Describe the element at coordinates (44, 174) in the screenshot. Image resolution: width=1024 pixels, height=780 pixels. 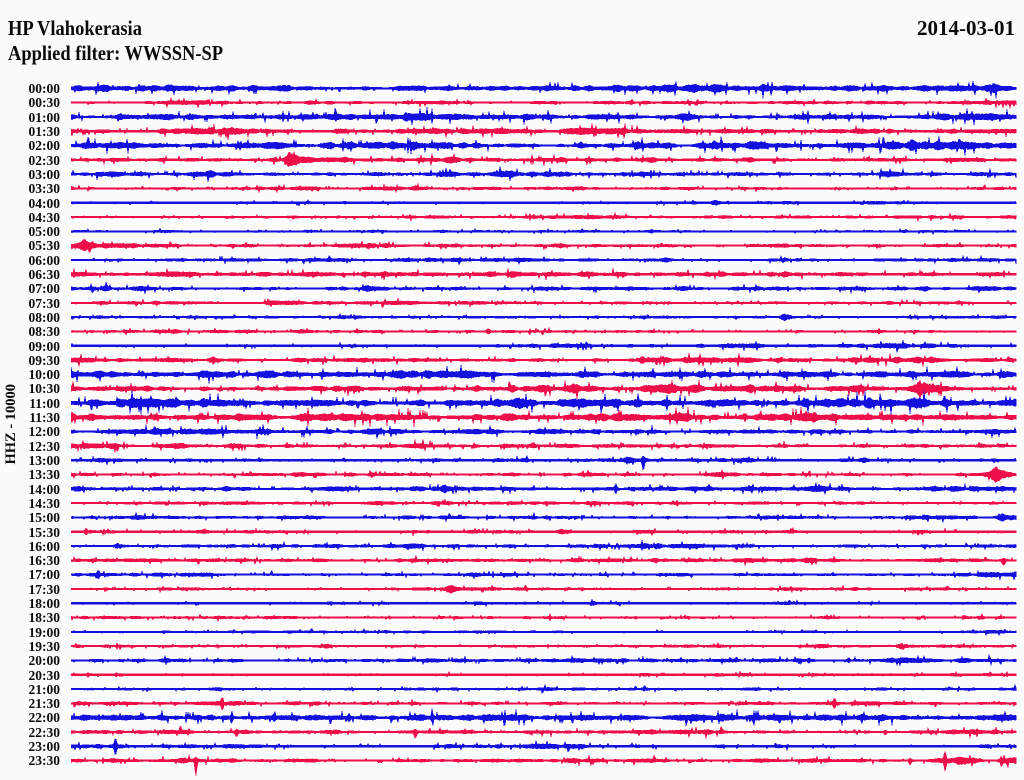
I see `row-time-label: 03:00` at that location.